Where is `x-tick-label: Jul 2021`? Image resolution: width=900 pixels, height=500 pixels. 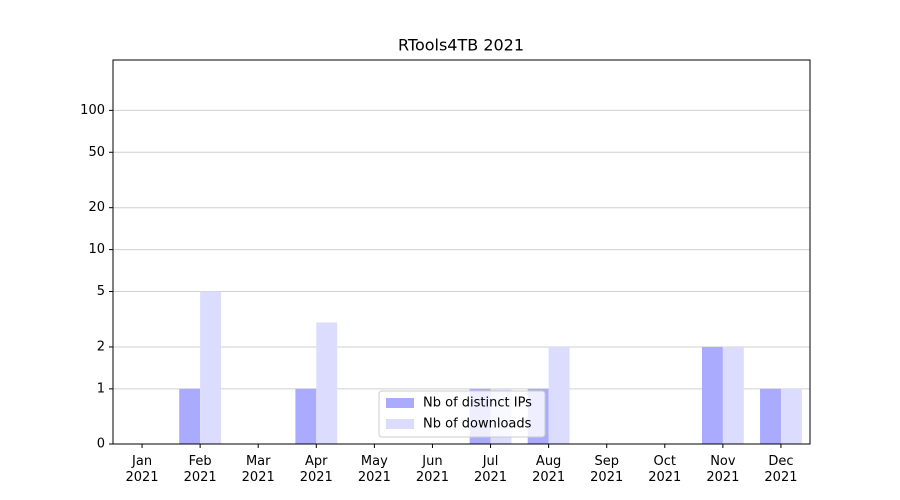 x-tick-label: Jul 2021 is located at coordinates (490, 469).